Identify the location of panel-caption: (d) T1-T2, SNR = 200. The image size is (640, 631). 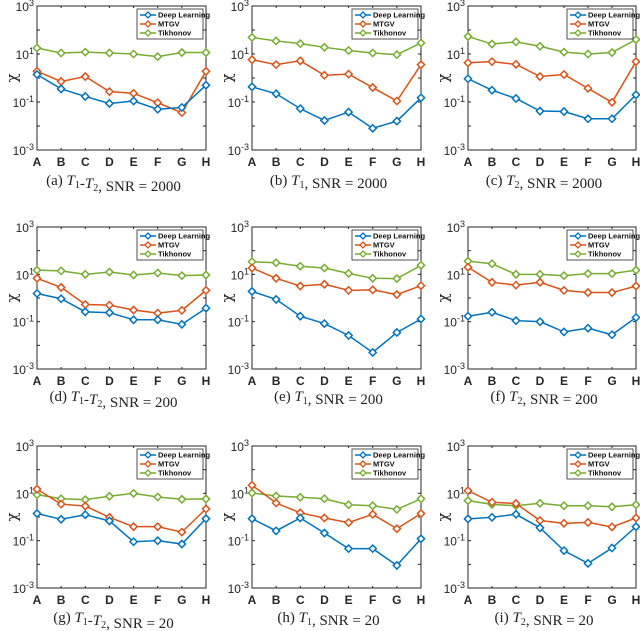
(113, 400).